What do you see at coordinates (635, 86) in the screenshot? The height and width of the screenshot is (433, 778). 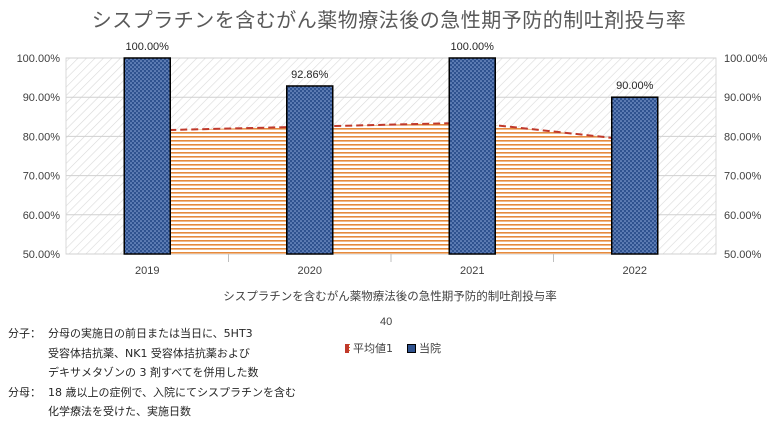 I see `bar-data-label: 90.00%` at bounding box center [635, 86].